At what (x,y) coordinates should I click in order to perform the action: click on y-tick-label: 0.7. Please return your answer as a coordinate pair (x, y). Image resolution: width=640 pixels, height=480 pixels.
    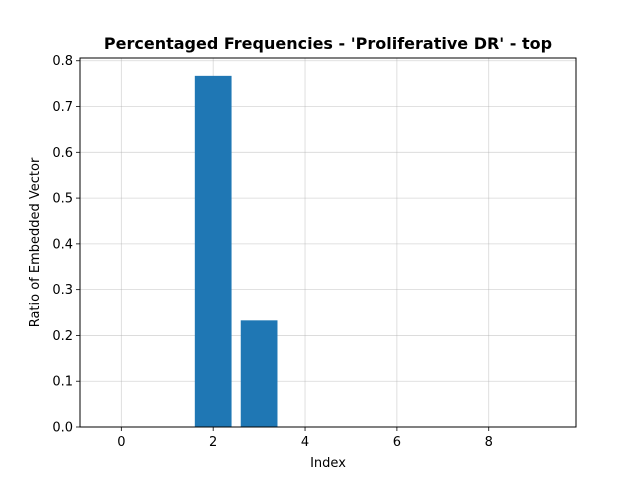
    Looking at the image, I should click on (62, 107).